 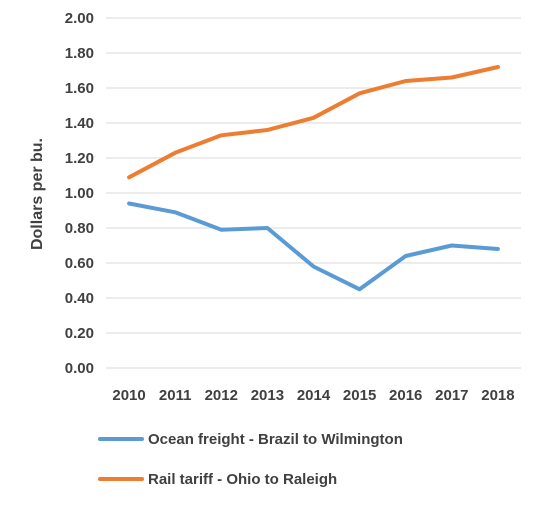 What do you see at coordinates (128, 395) in the screenshot?
I see `x-tick-label: 2010` at bounding box center [128, 395].